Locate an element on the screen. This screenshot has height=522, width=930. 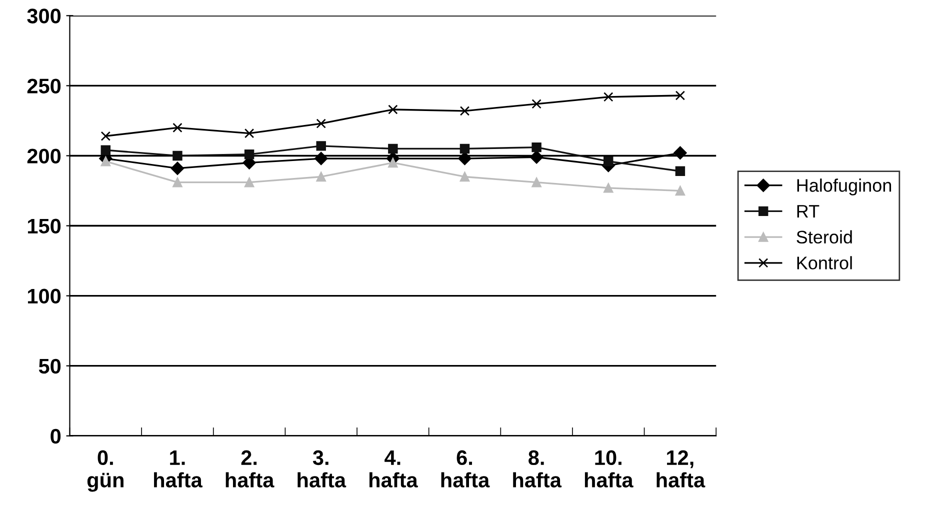
y-tick-label: 50 is located at coordinates (49, 366).